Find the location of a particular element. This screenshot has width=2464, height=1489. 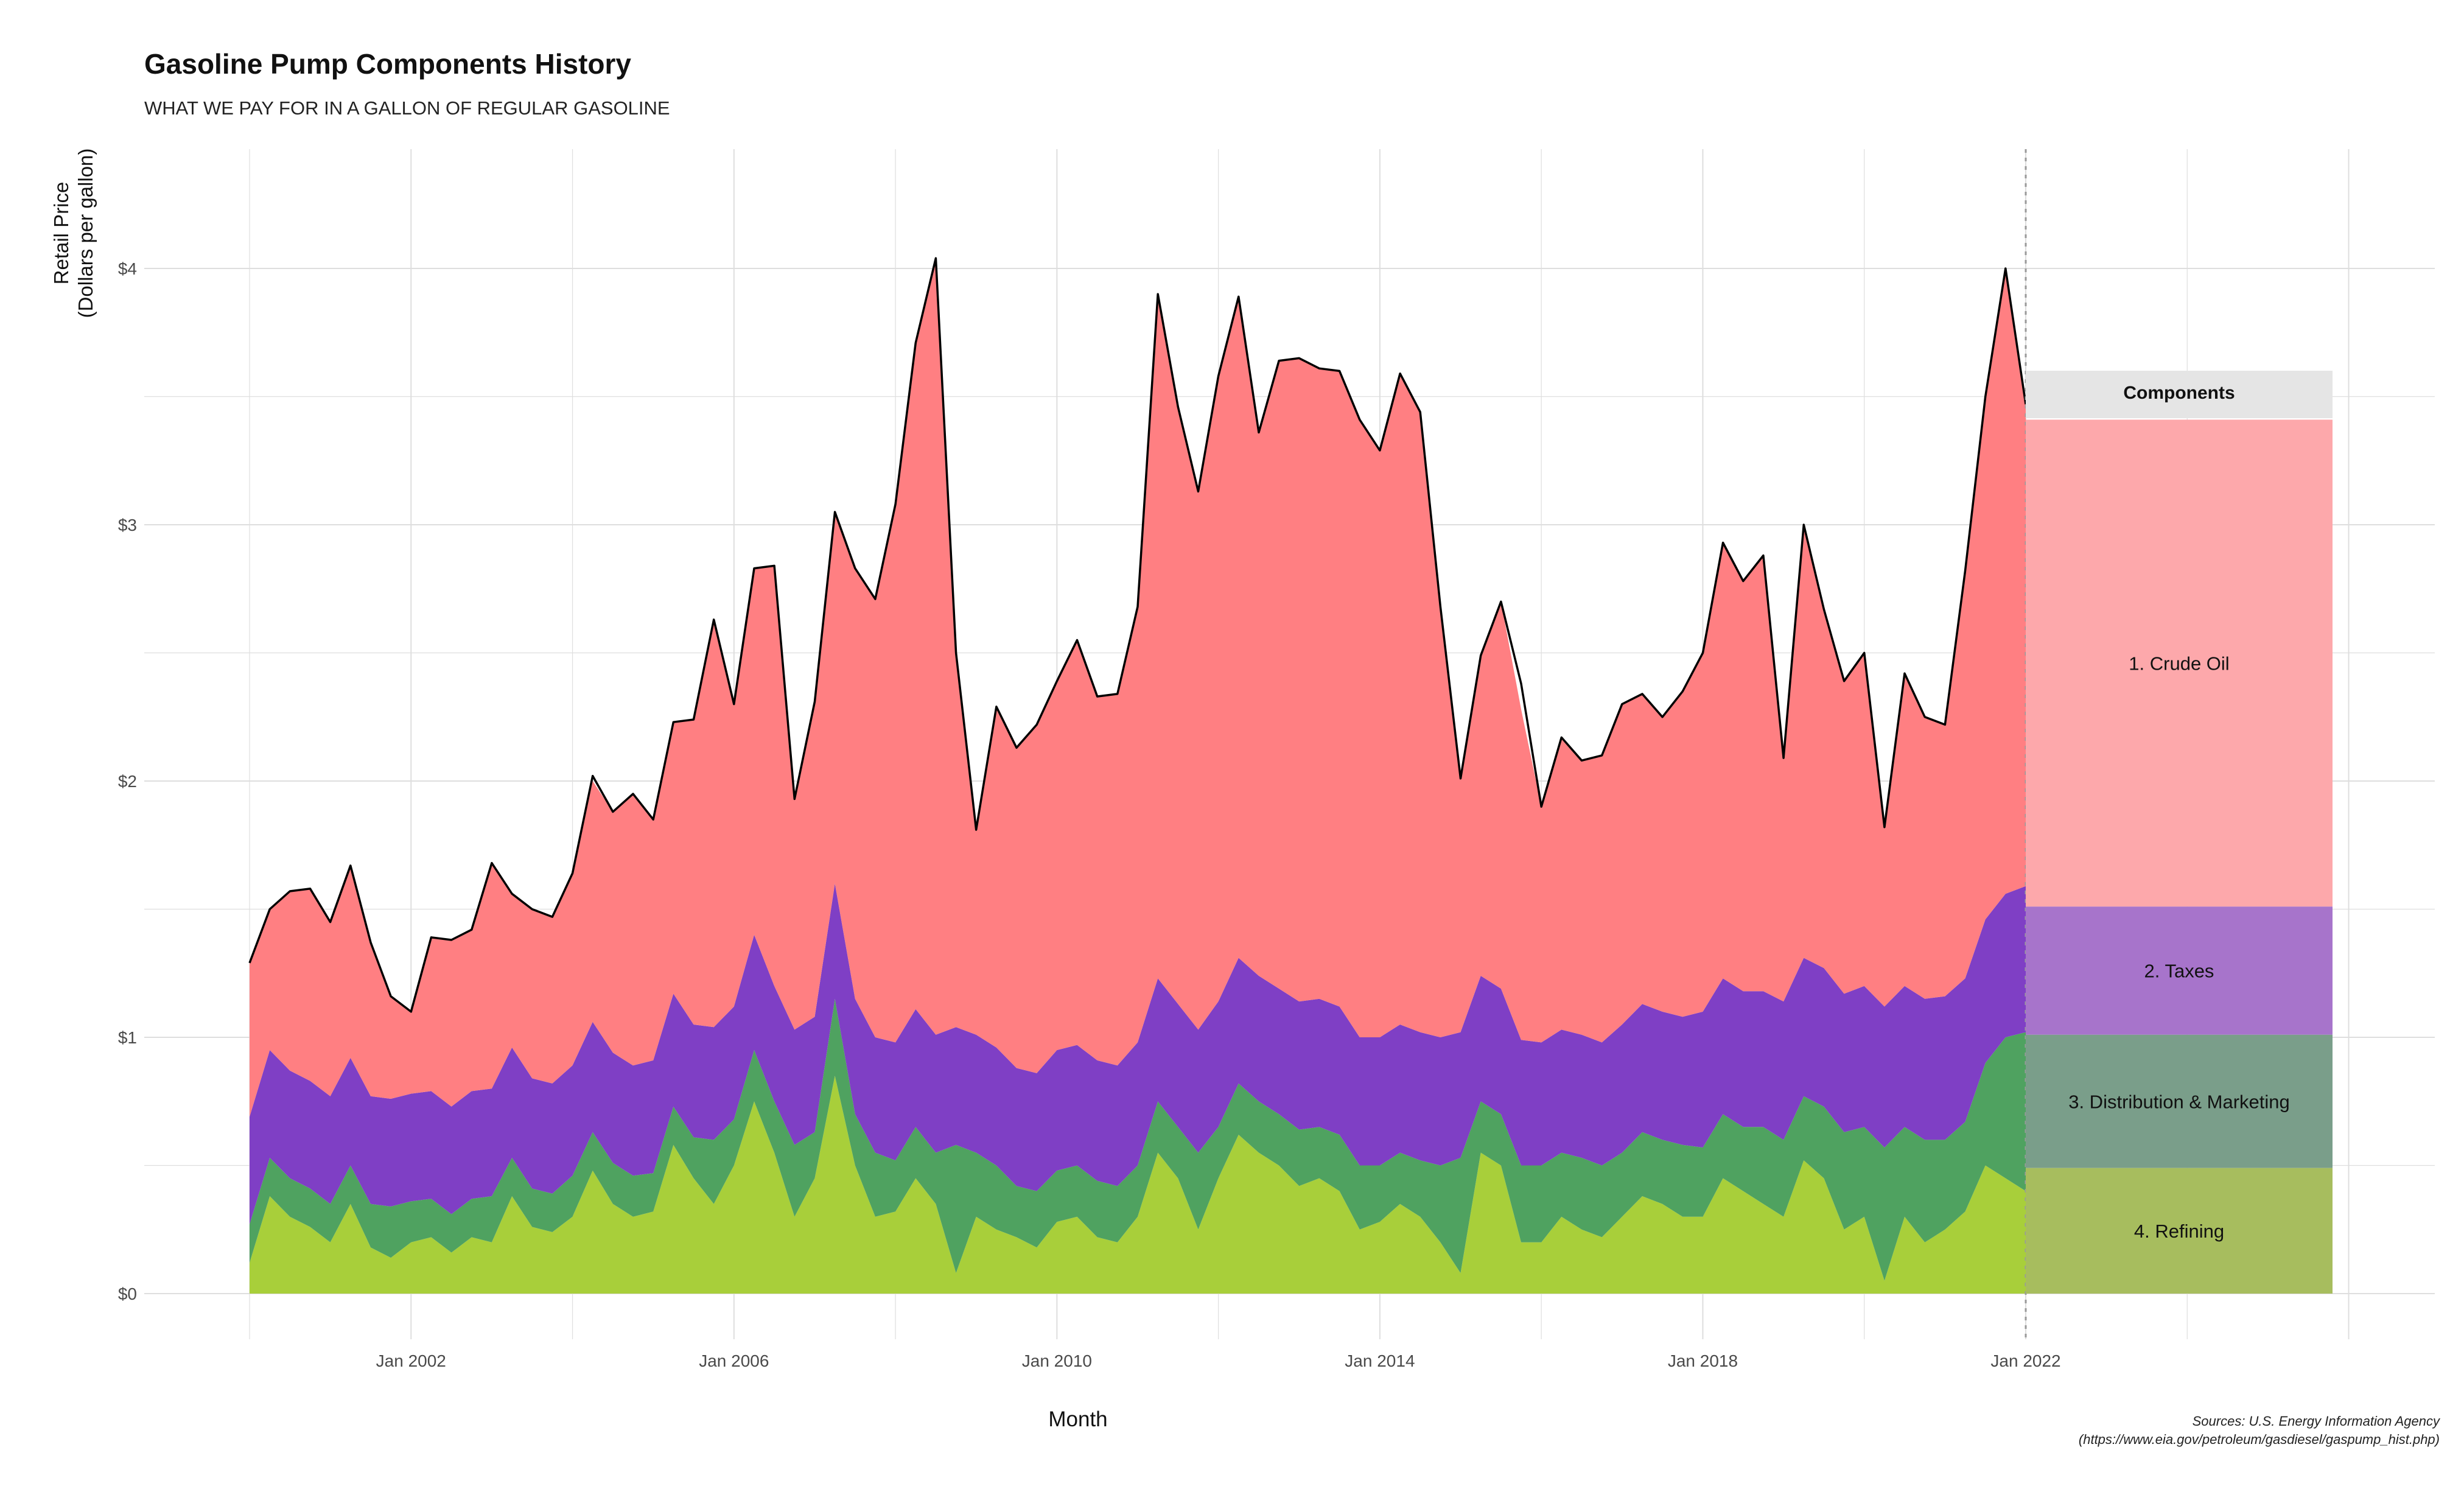

x-tick-label: Jan 2014 is located at coordinates (1380, 1360).